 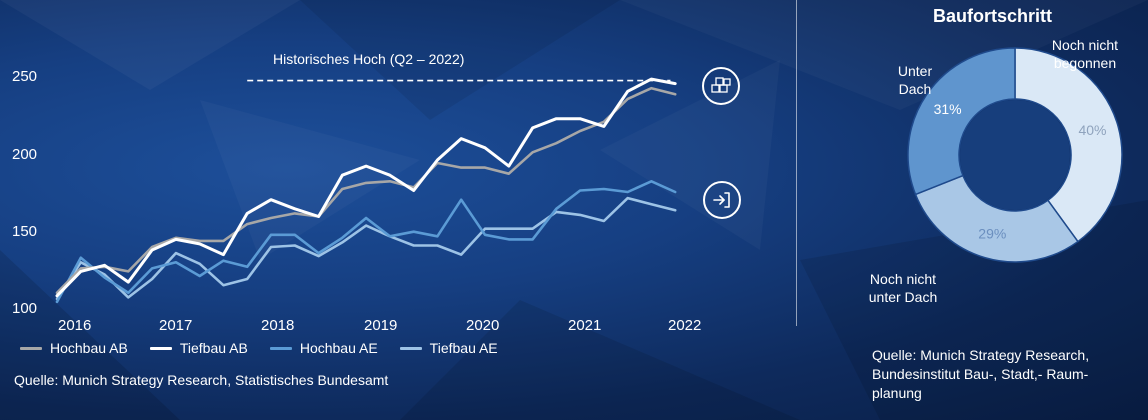 What do you see at coordinates (463, 348) in the screenshot?
I see `legend-label: Tiefbau AE` at bounding box center [463, 348].